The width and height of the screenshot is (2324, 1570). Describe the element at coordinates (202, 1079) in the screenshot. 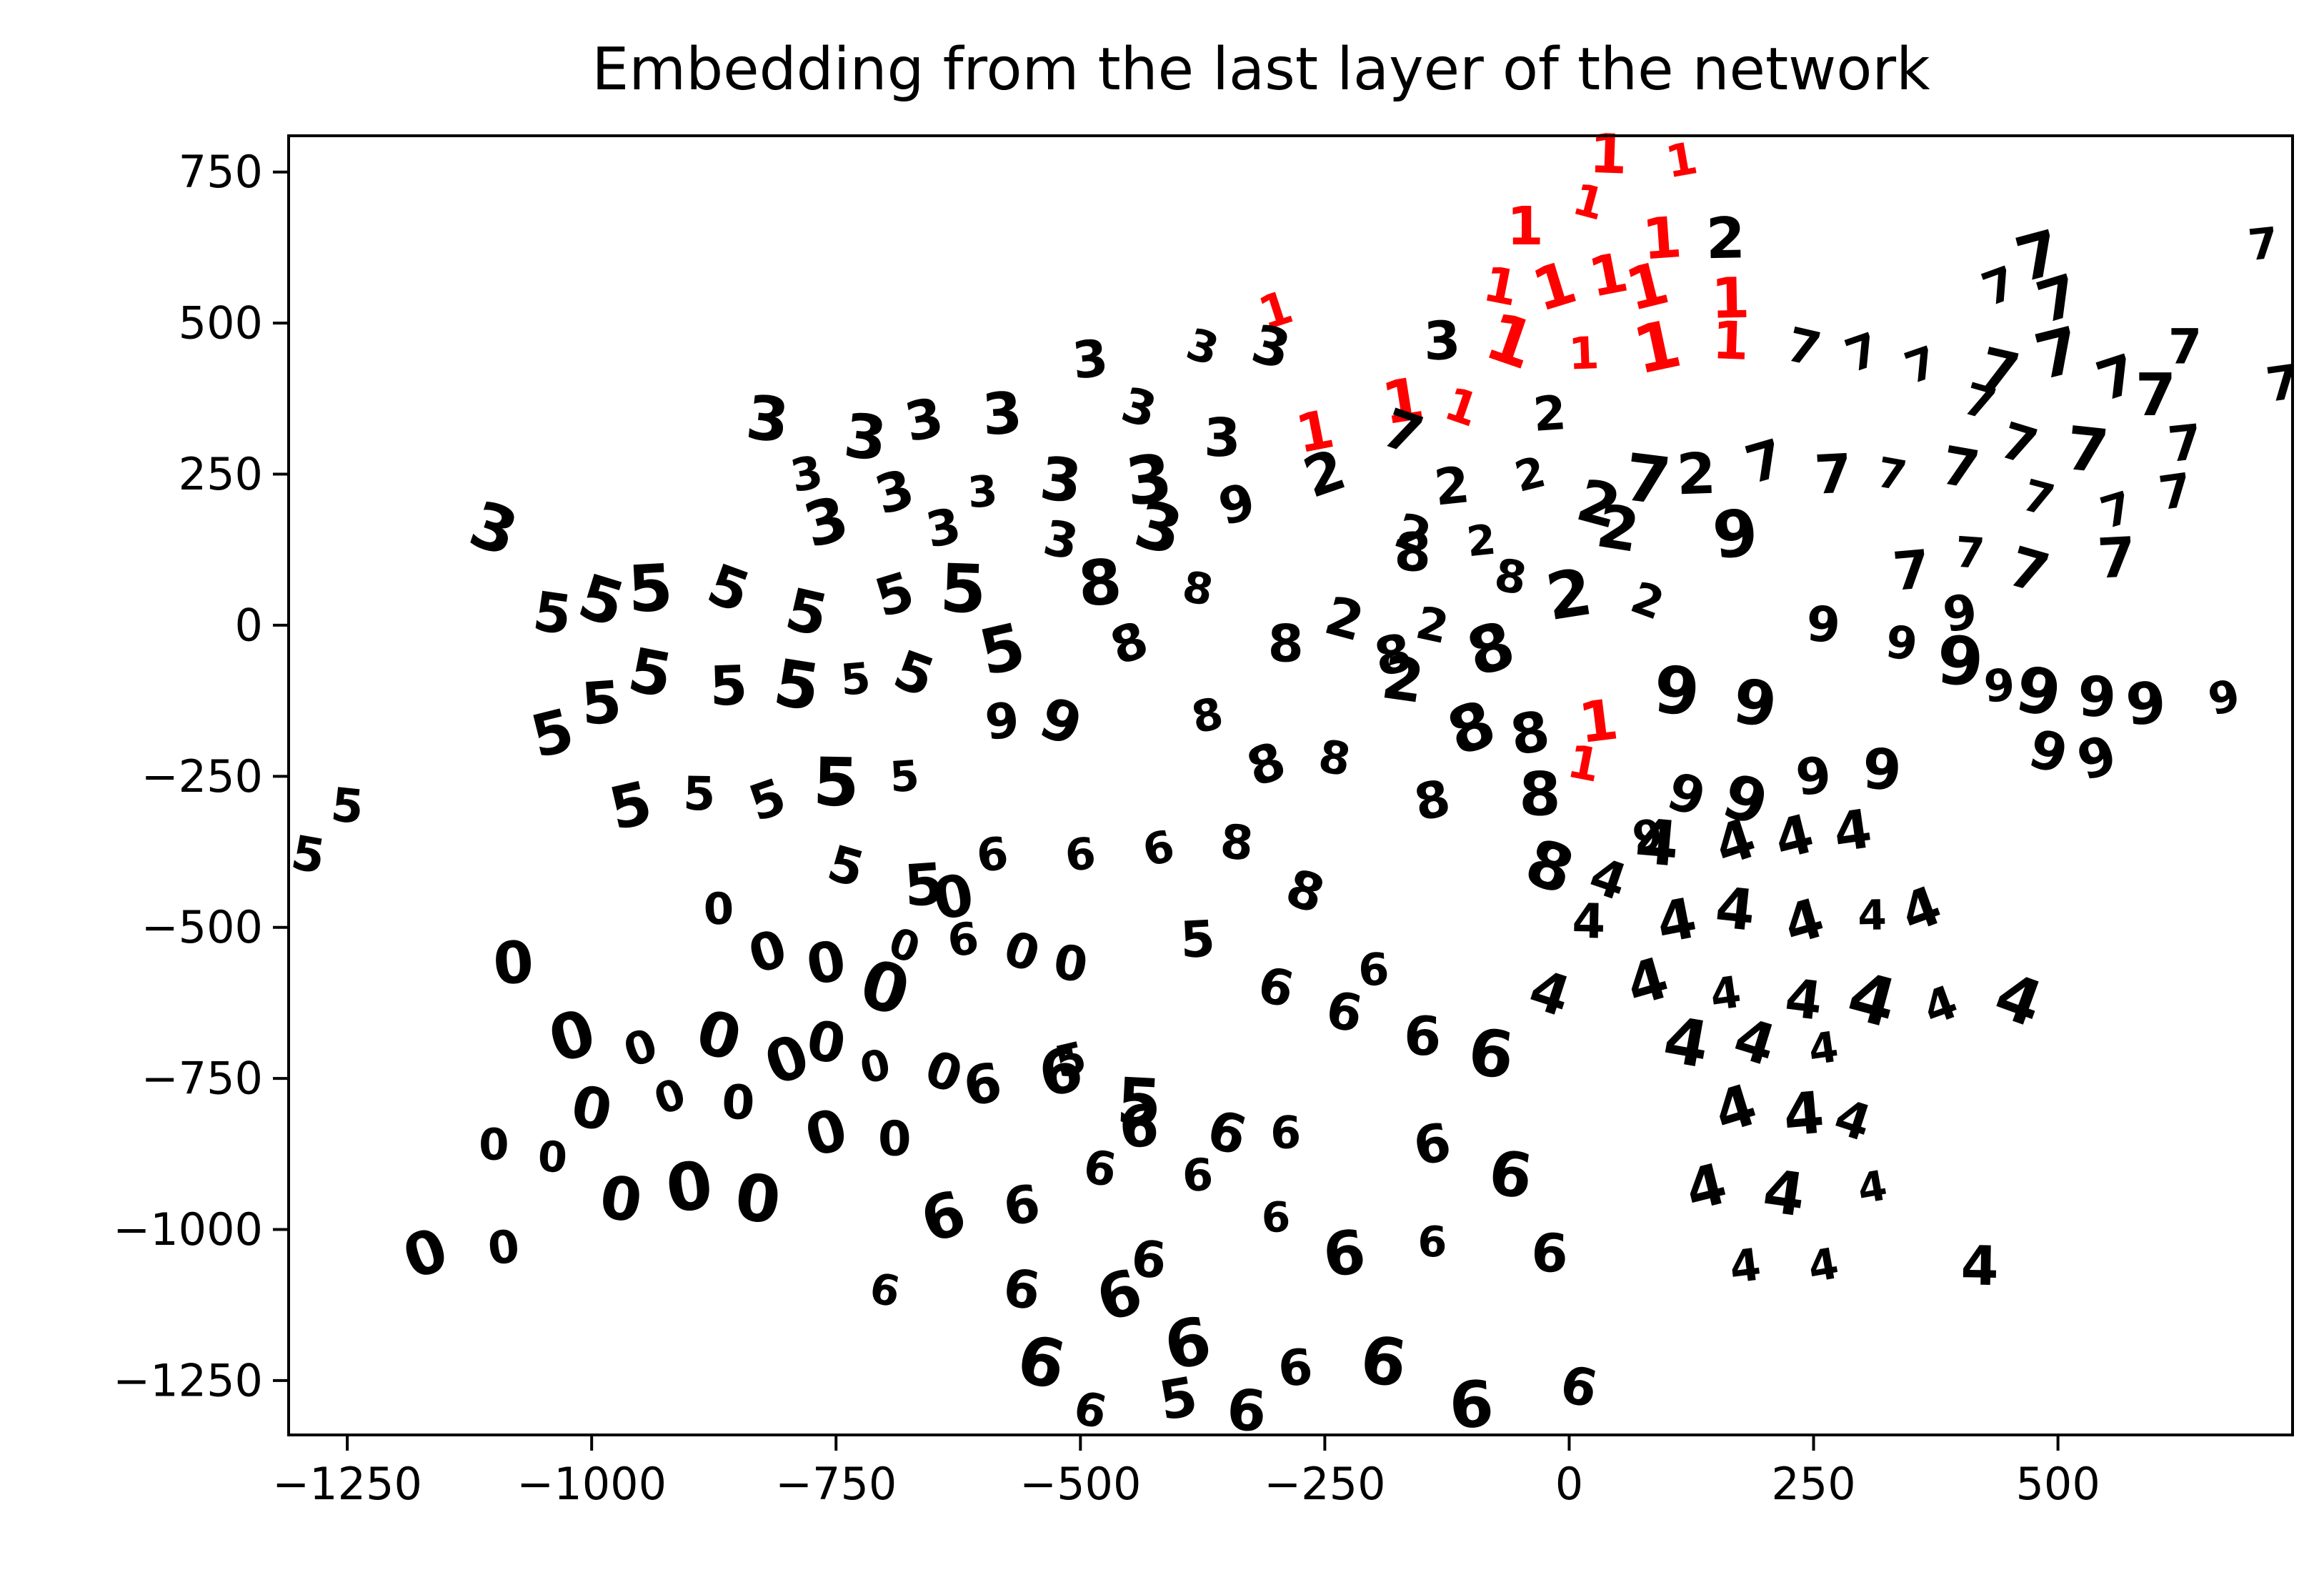

I see `y-tick-label: −750` at that location.